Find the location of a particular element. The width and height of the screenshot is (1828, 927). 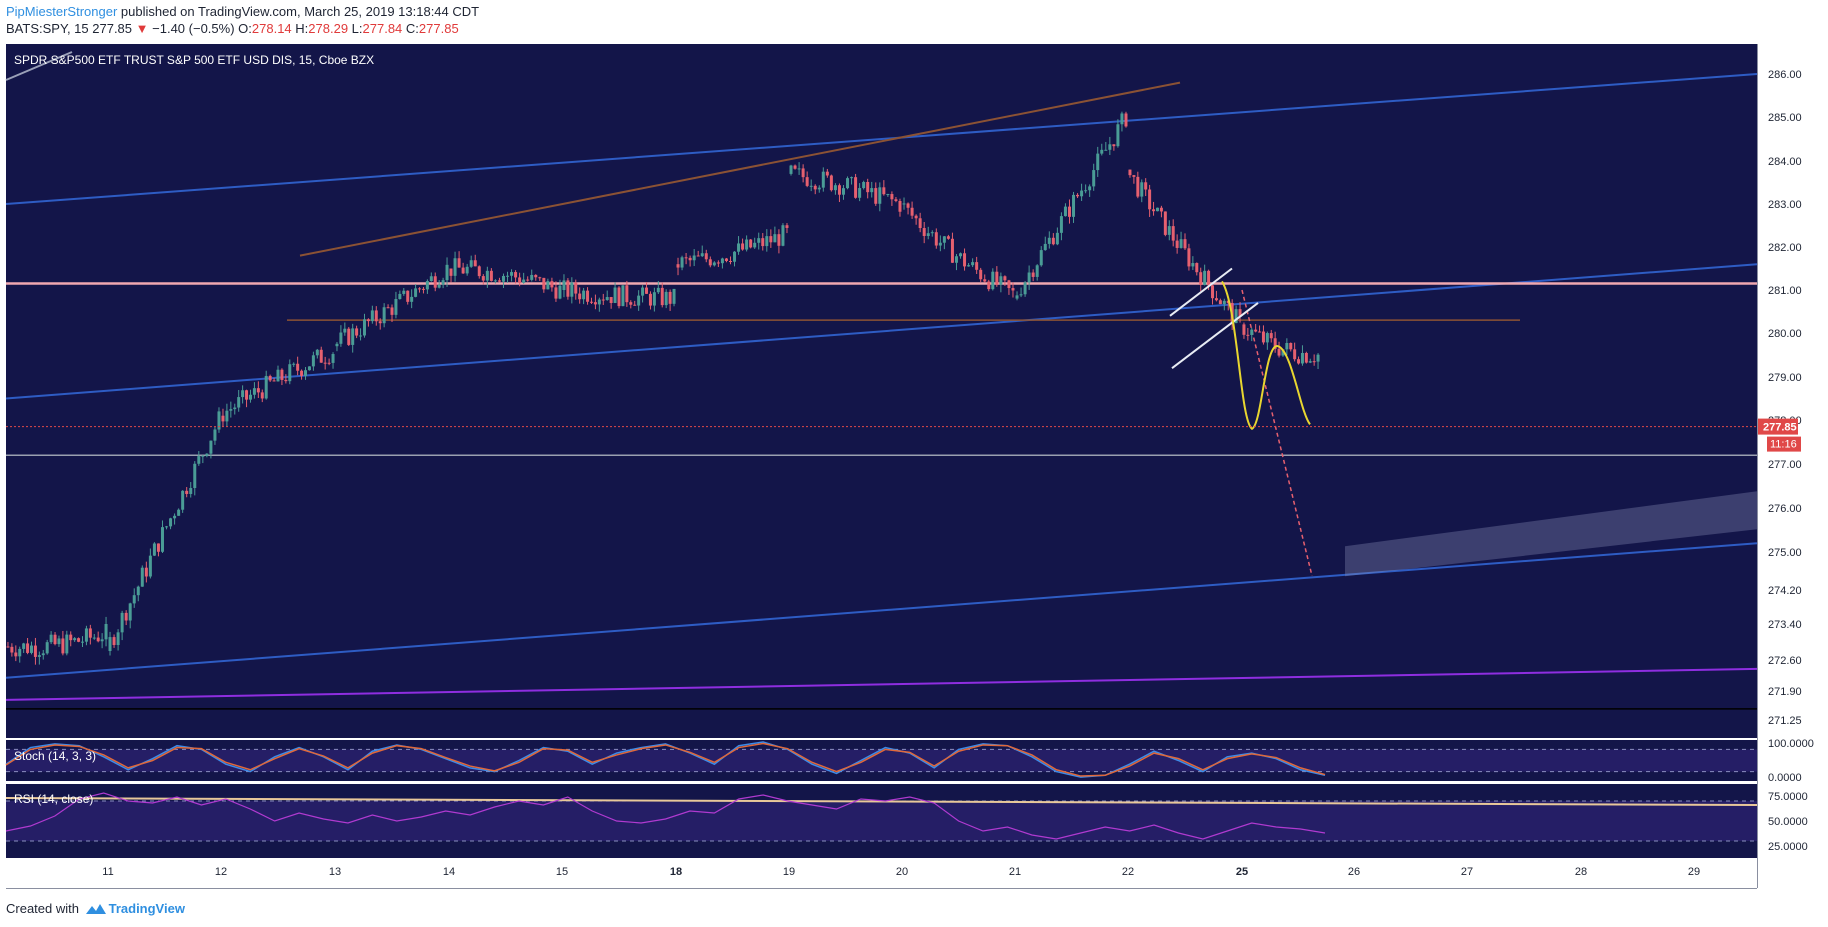

rsi-band is located at coordinates (881, 821).